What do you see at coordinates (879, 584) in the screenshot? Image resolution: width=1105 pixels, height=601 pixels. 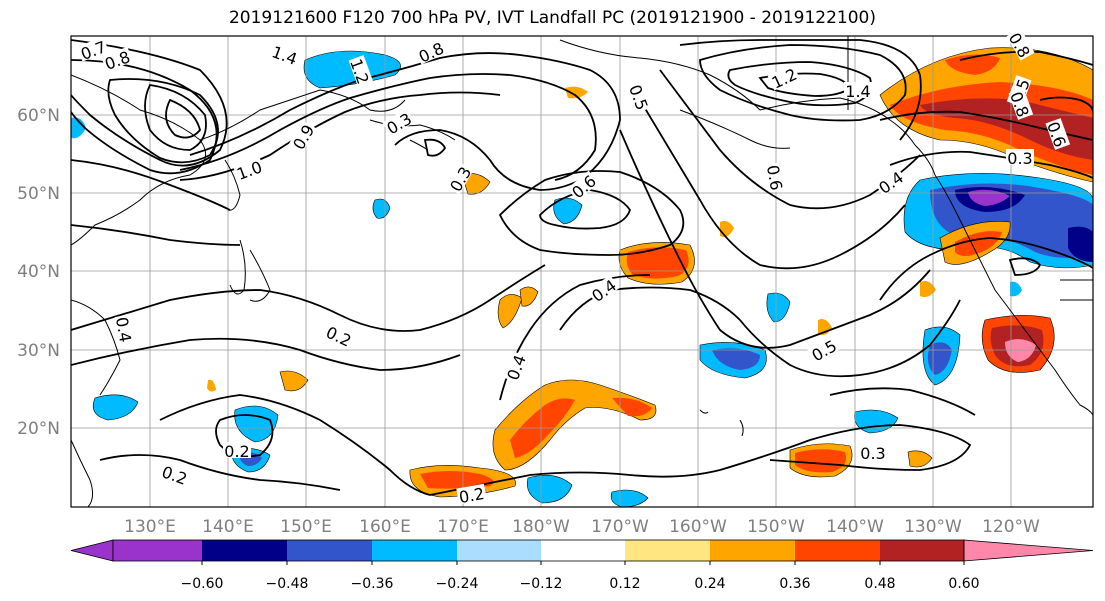 I see `colorbar-tick-label: 0.48` at bounding box center [879, 584].